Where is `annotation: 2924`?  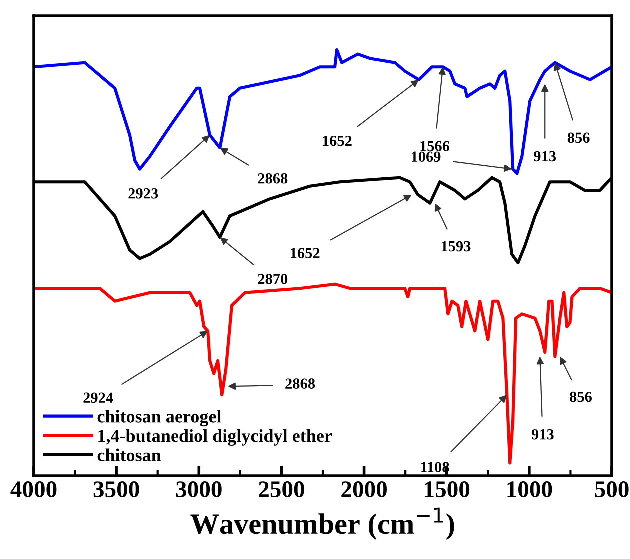
annotation: 2924 is located at coordinates (99, 398).